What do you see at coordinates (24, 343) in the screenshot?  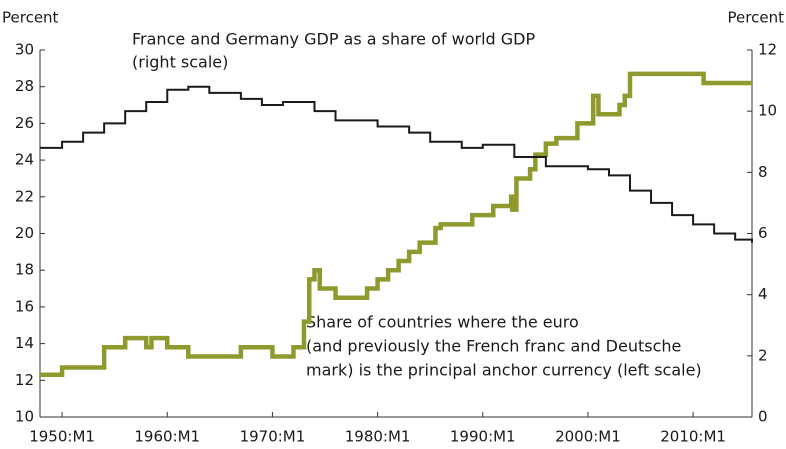 I see `y-tick-label: 14` at bounding box center [24, 343].